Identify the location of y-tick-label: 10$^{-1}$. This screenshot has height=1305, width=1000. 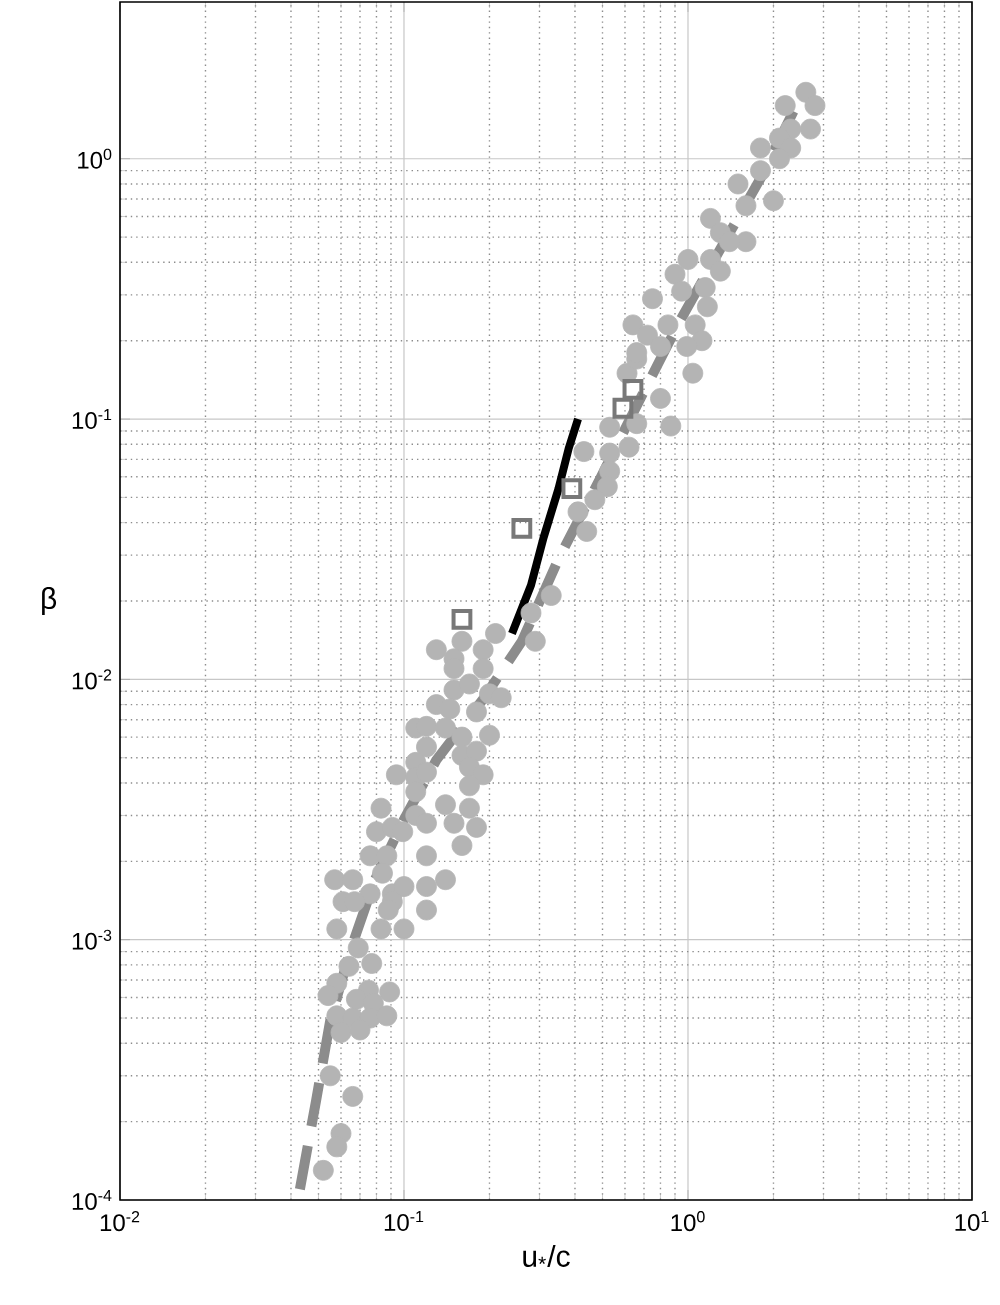
(92, 419).